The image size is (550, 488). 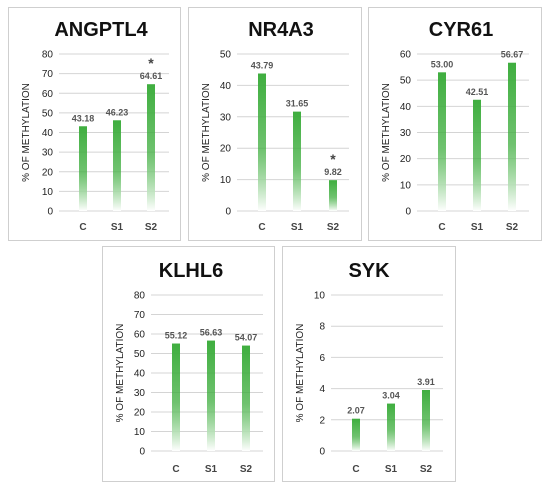 What do you see at coordinates (297, 104) in the screenshot?
I see `value-label: 31.65` at bounding box center [297, 104].